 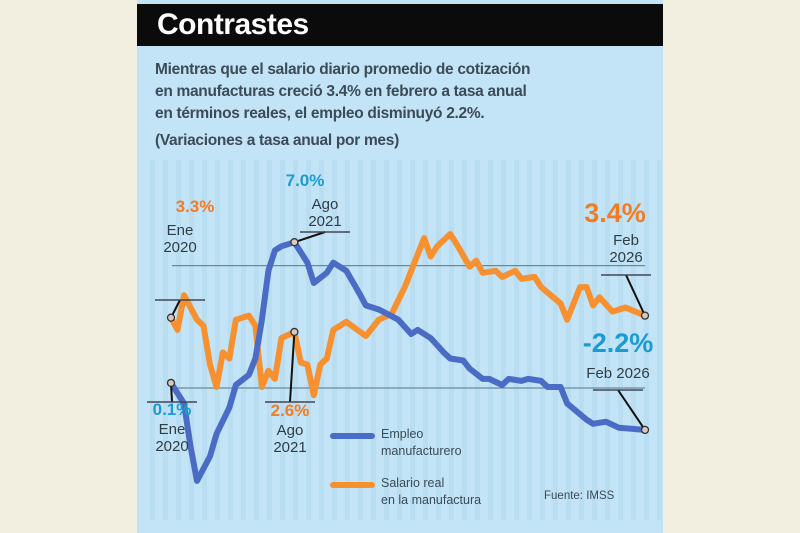 I want to click on annotation-value: -2.2%, so click(x=618, y=343).